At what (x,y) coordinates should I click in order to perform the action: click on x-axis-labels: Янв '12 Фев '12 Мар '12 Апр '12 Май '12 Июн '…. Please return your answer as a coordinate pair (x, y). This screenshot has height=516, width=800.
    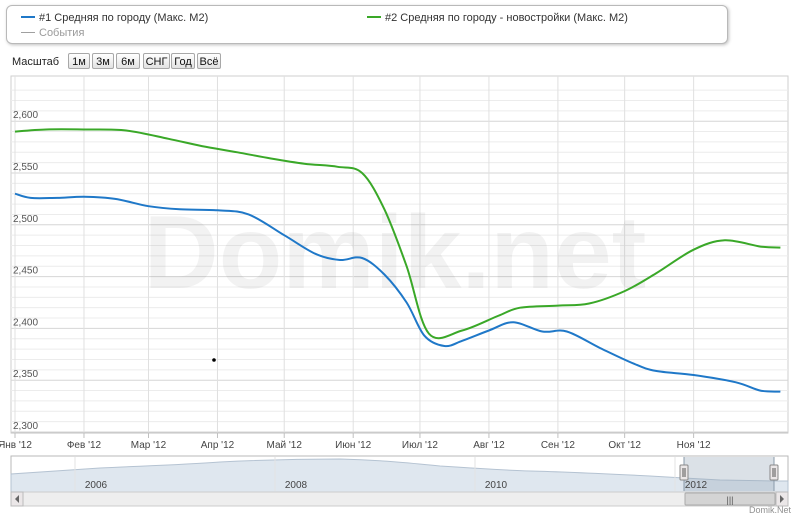
    Looking at the image, I should click on (355, 442).